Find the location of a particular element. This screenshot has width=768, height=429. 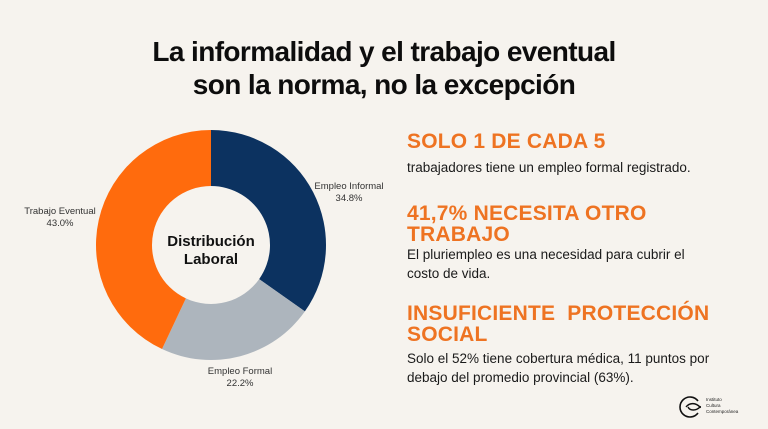

slice-value-label: 43.0% is located at coordinates (60, 223).